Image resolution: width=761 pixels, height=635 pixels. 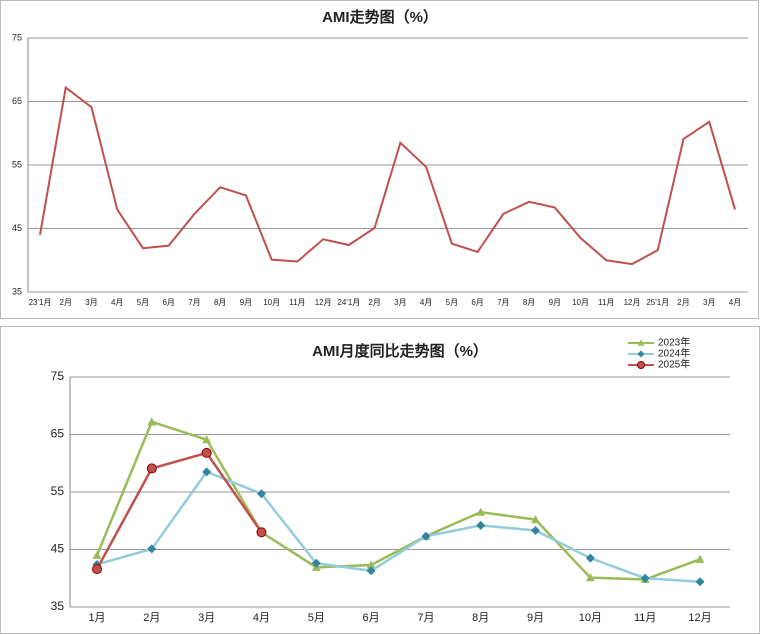 I want to click on x-tick-label: 1月, so click(x=96, y=618).